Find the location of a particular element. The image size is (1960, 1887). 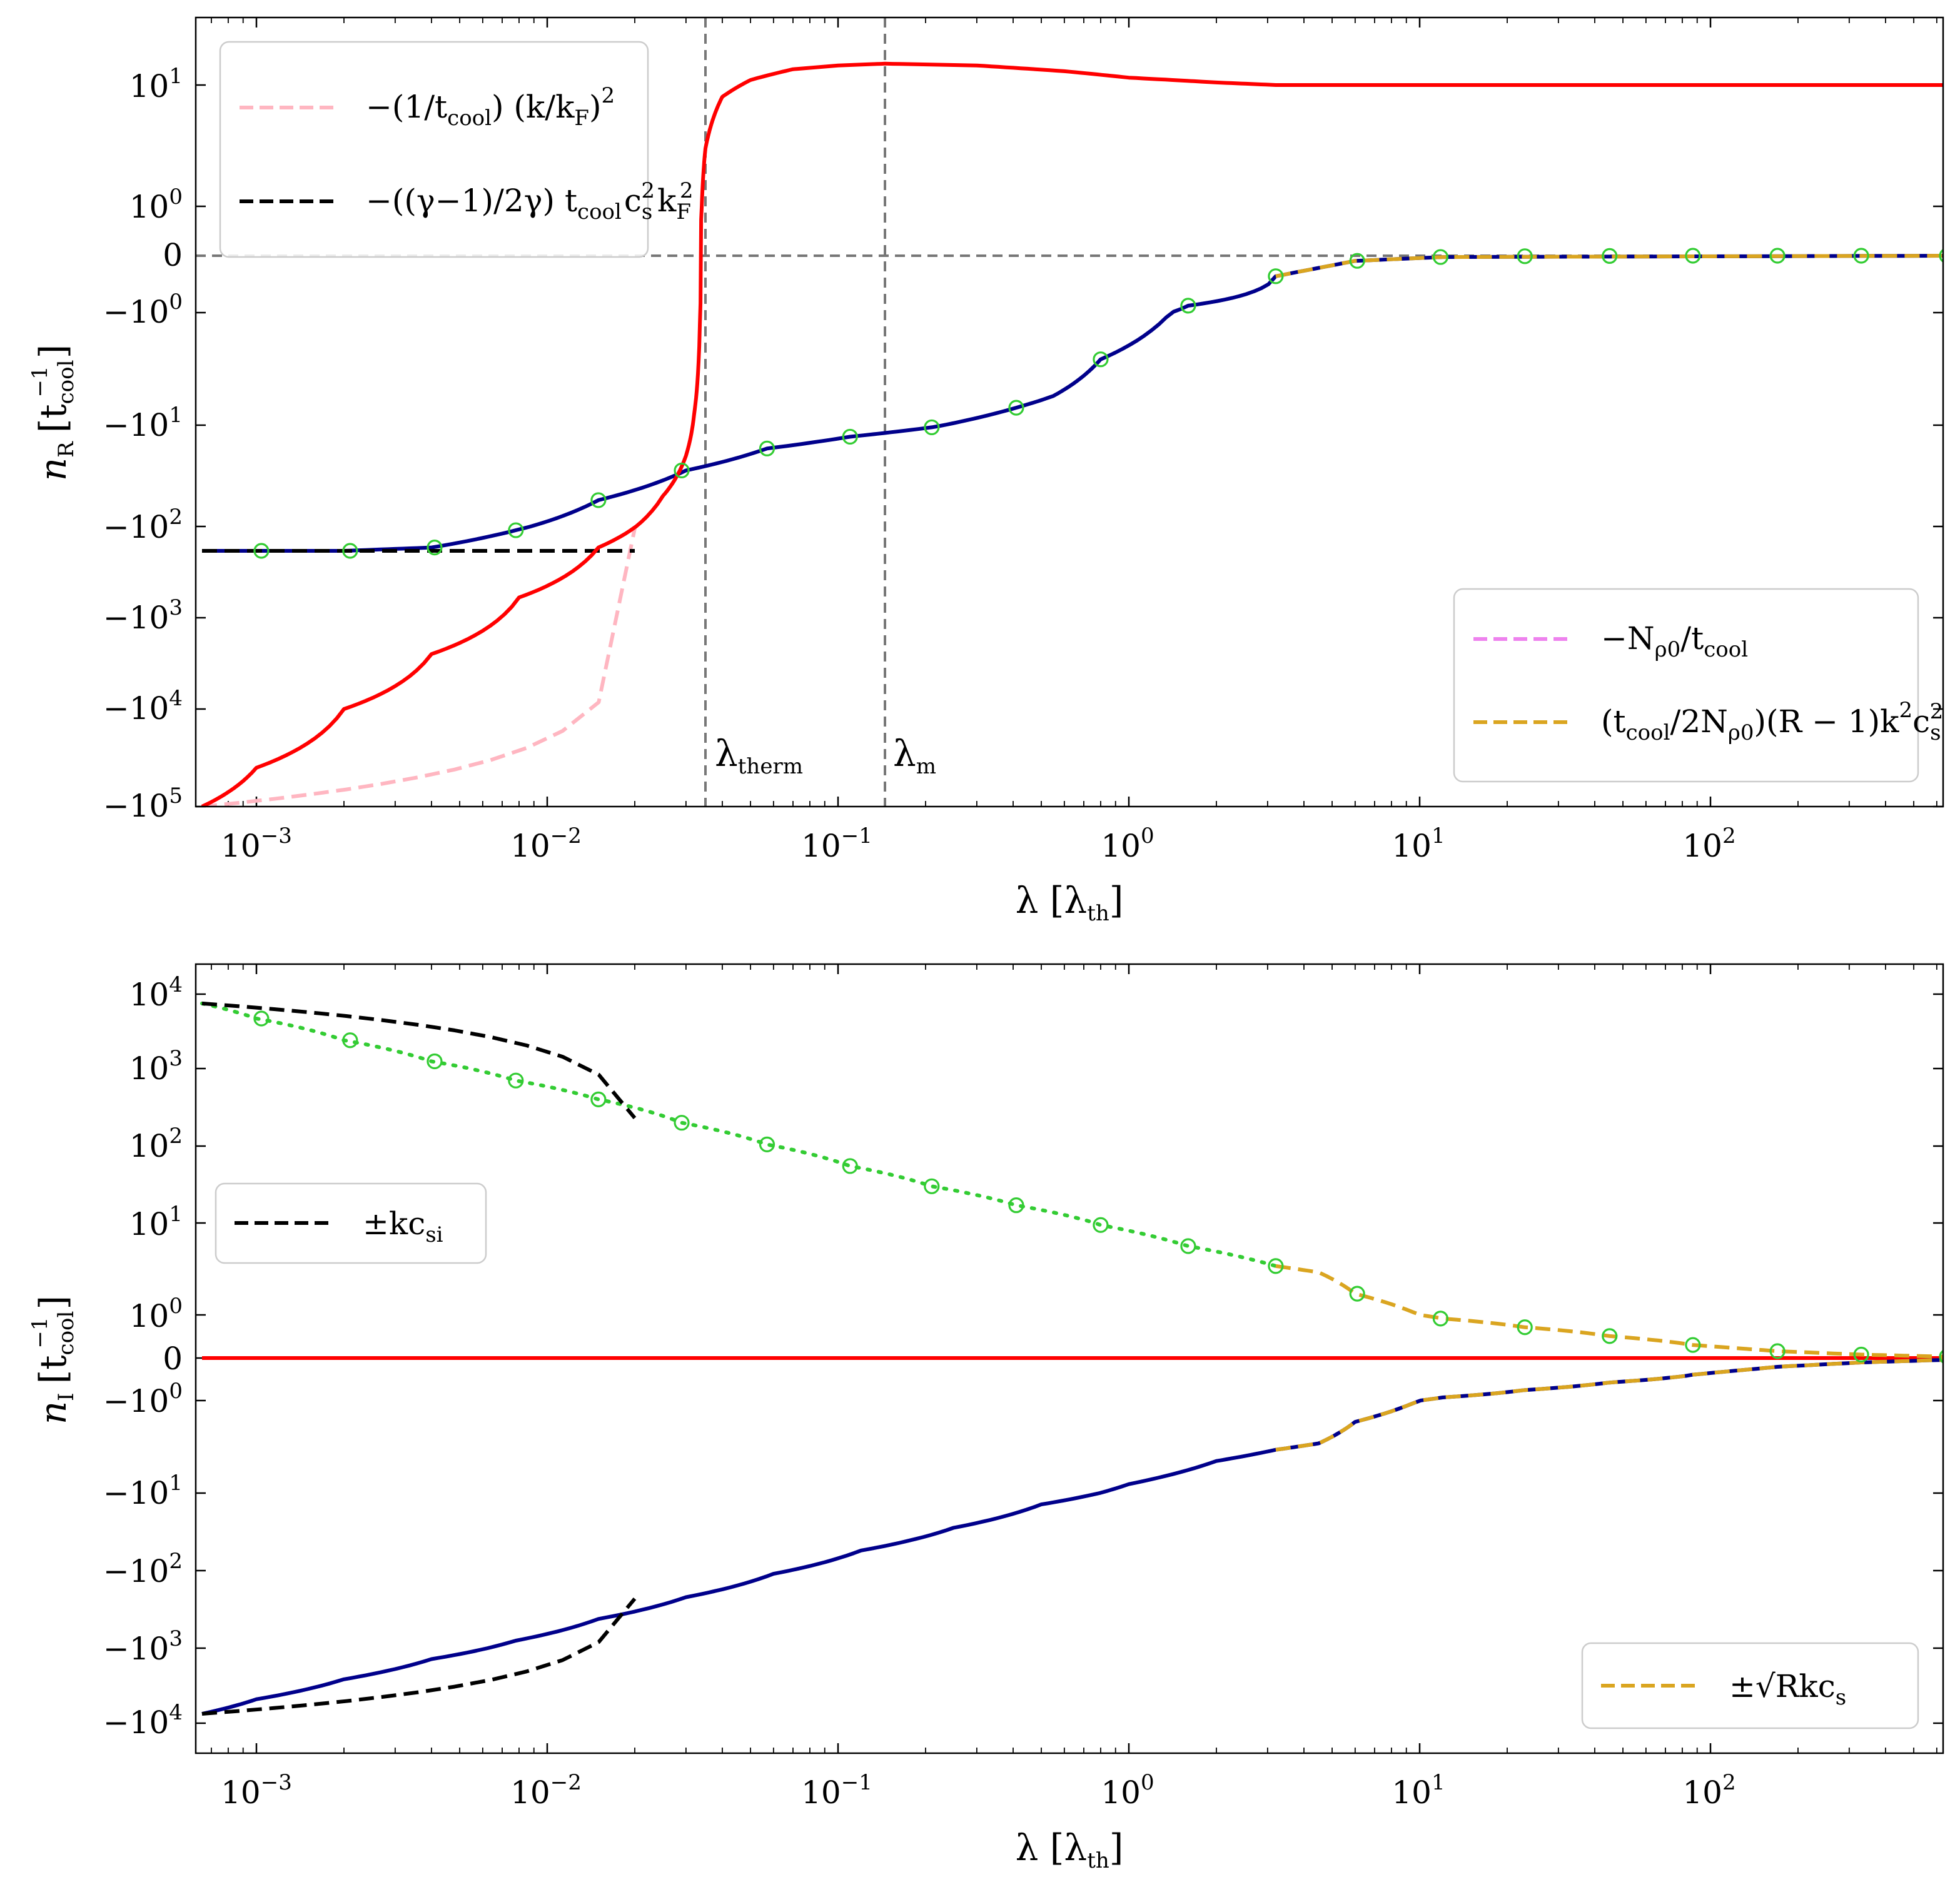

bottom-ytick-label: 0 is located at coordinates (173, 1359).